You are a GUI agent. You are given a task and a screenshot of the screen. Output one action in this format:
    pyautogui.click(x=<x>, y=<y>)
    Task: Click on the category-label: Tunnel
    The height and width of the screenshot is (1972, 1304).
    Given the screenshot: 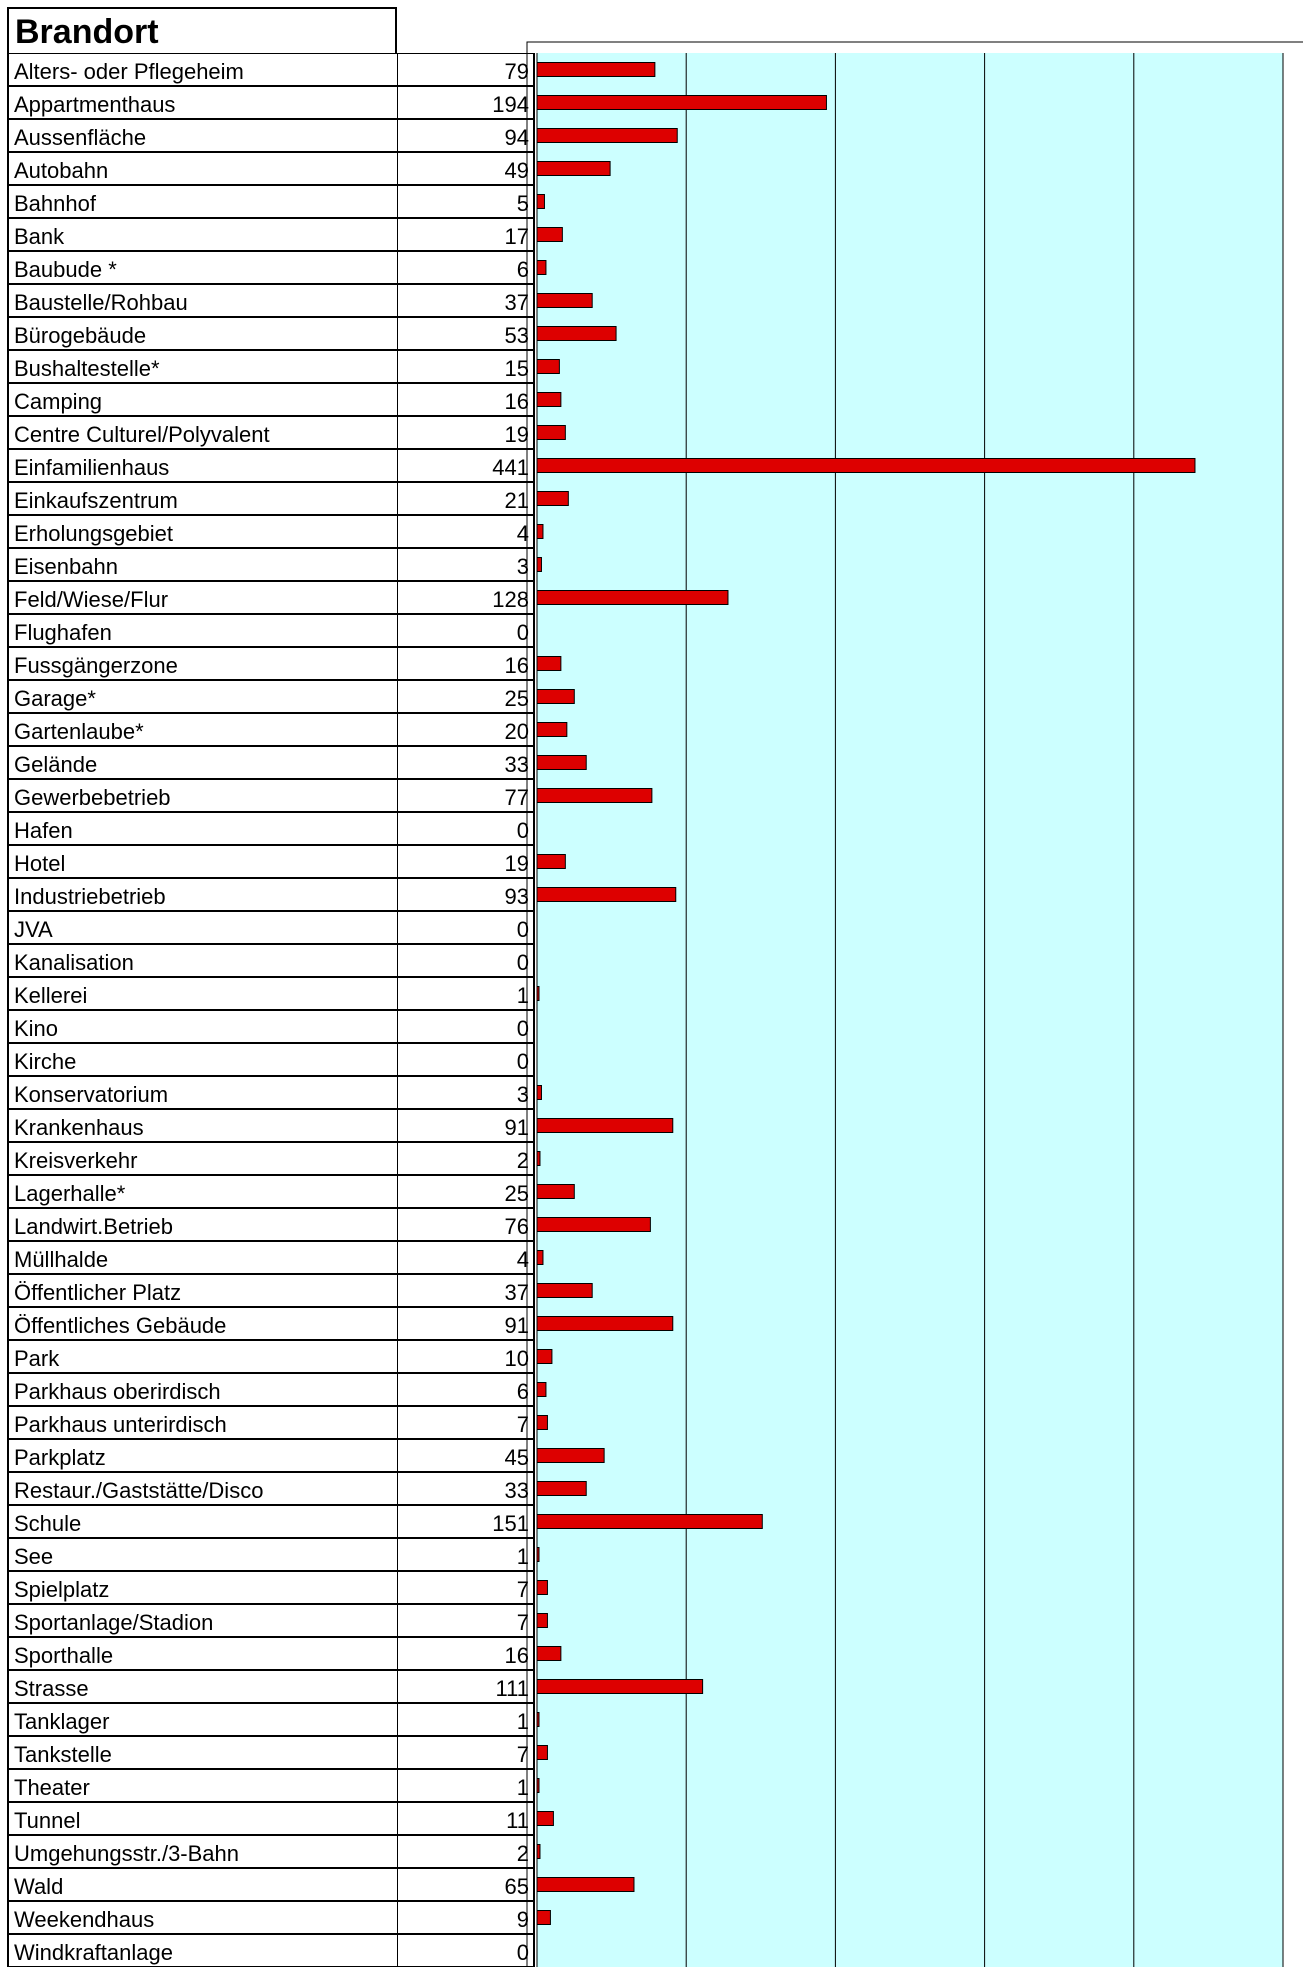 What is the action you would take?
    pyautogui.click(x=202, y=1818)
    